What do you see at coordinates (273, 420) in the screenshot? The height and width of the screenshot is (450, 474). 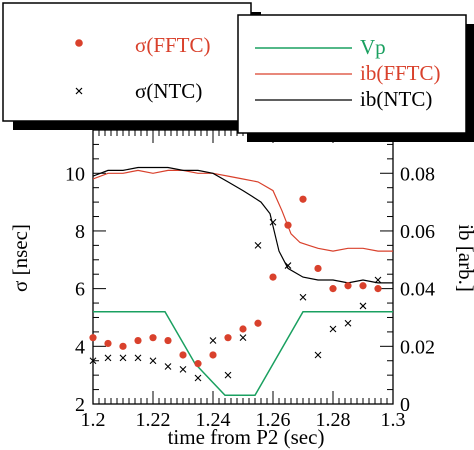 I see `x-tick-label: 1.26` at bounding box center [273, 420].